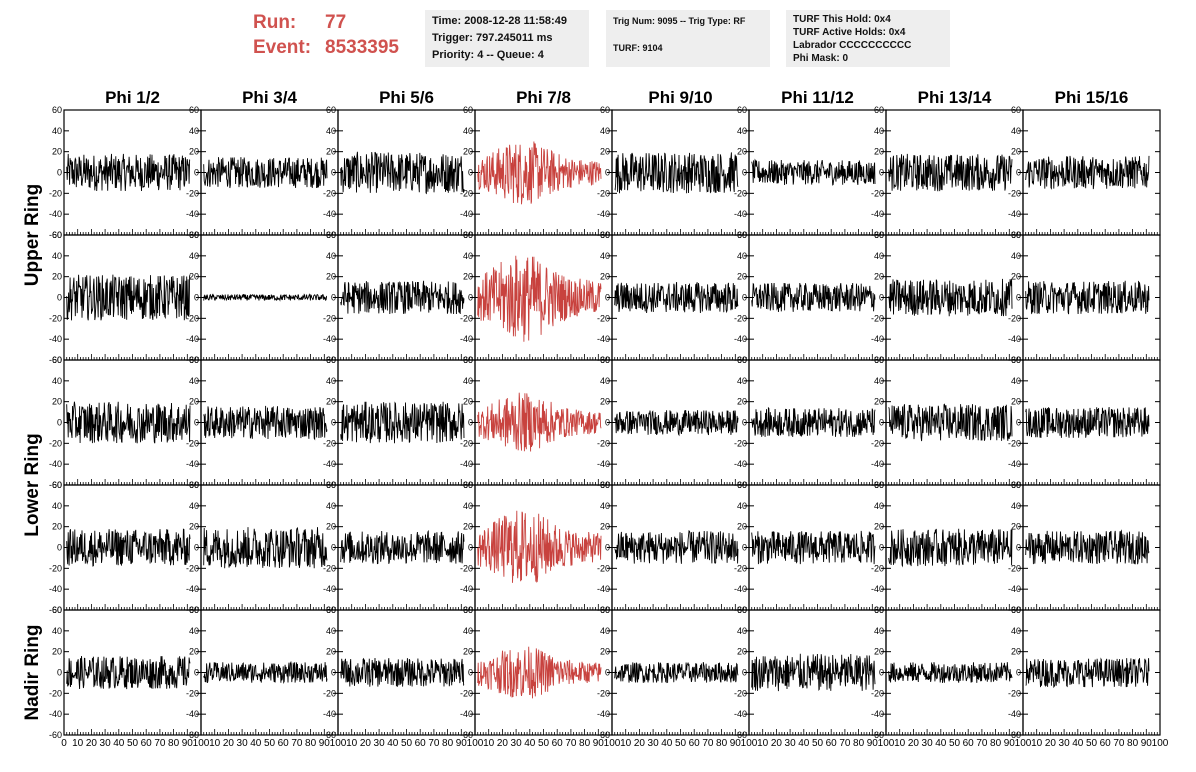 The height and width of the screenshot is (772, 1196). I want to click on x-tick-label: 40, so click(256, 743).